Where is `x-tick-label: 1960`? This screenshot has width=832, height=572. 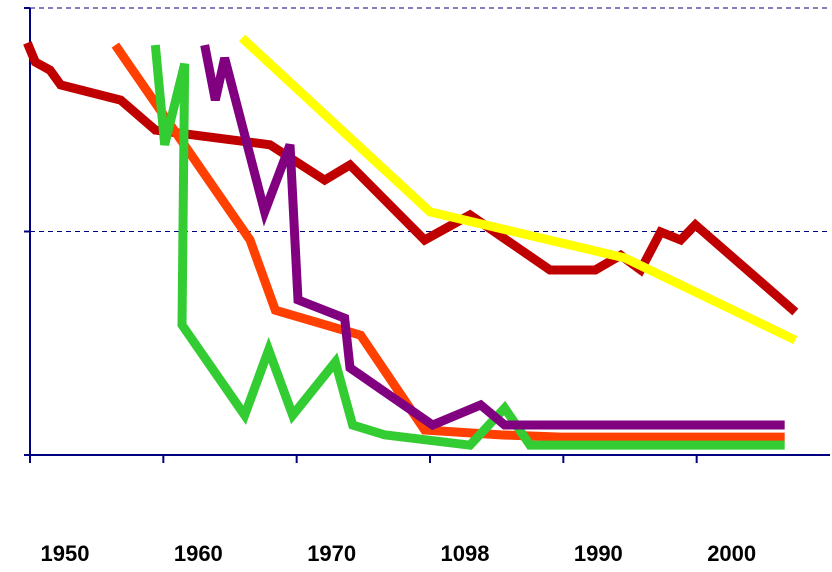
x-tick-label: 1960 is located at coordinates (198, 553).